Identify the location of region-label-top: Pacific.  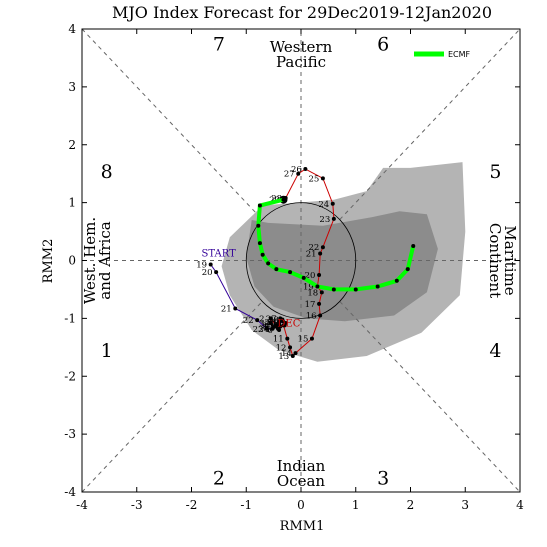
(301, 62).